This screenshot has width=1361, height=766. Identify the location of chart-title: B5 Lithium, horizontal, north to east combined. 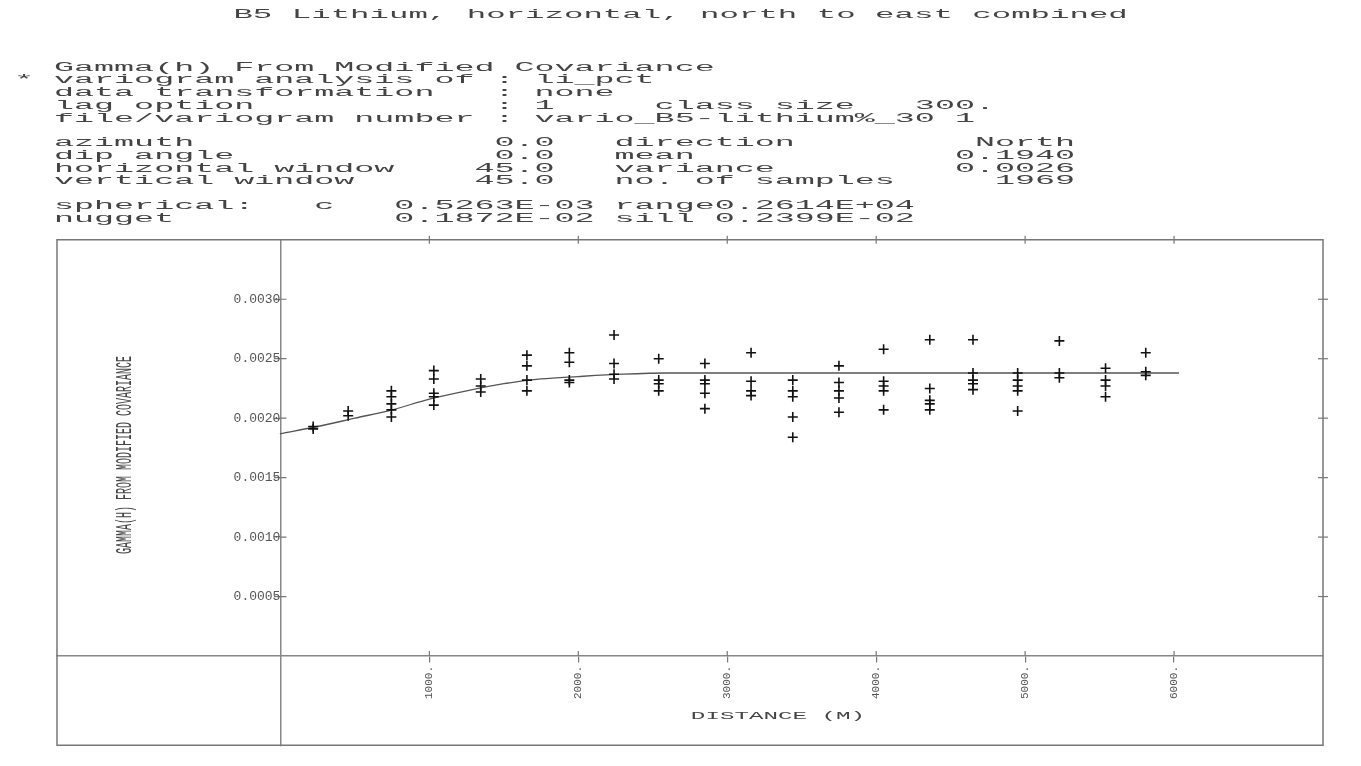
(680, 15).